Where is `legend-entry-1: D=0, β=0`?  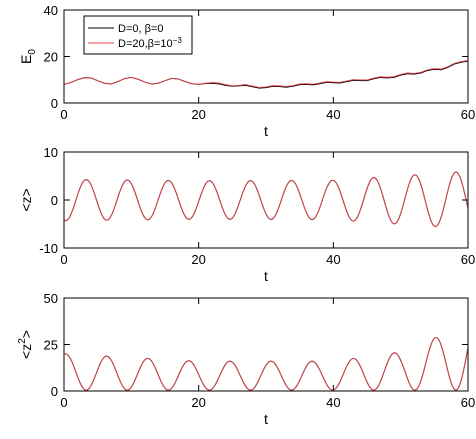 legend-entry-1: D=0, β=0 is located at coordinates (140, 29).